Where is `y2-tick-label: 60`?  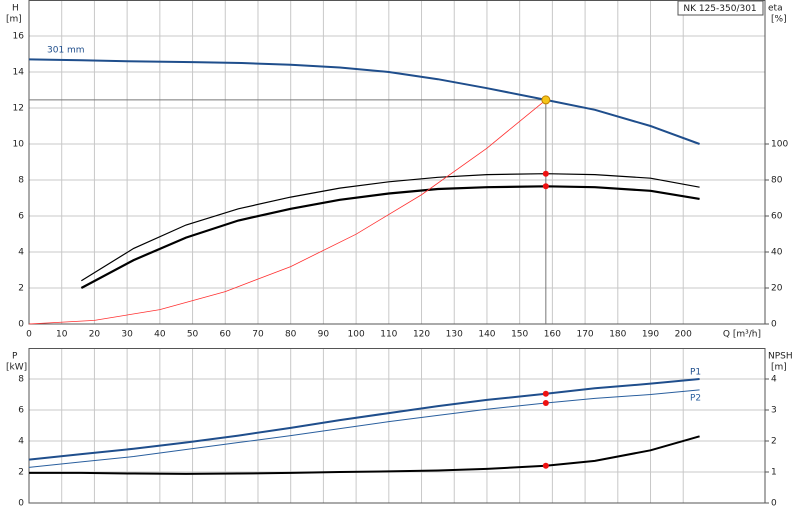
y2-tick-label: 60 is located at coordinates (777, 217).